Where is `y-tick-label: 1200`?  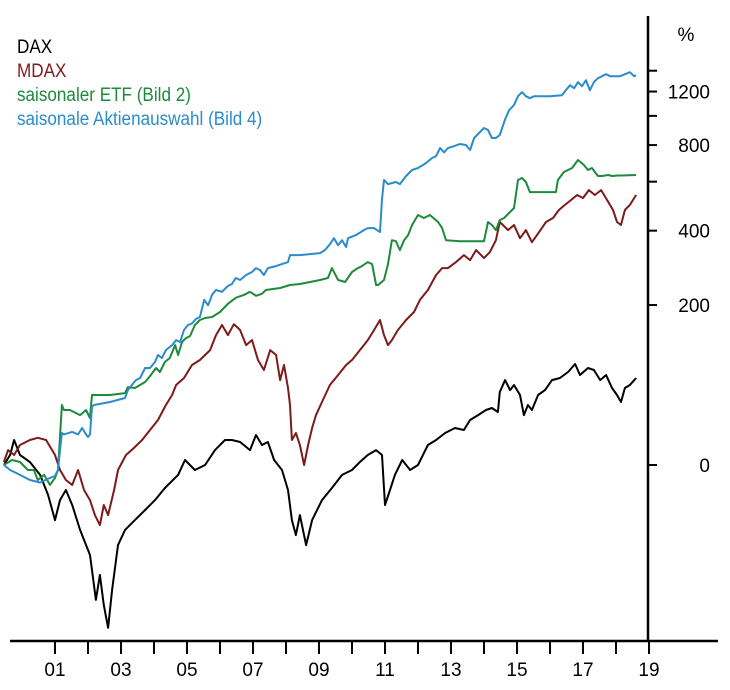
y-tick-label: 1200 is located at coordinates (689, 93).